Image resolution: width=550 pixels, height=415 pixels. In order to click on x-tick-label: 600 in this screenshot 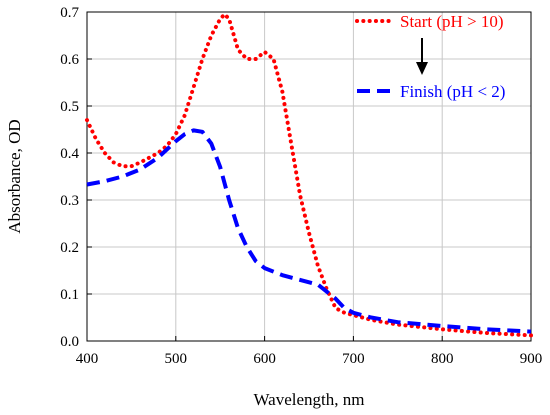, I will do `click(264, 359)`.